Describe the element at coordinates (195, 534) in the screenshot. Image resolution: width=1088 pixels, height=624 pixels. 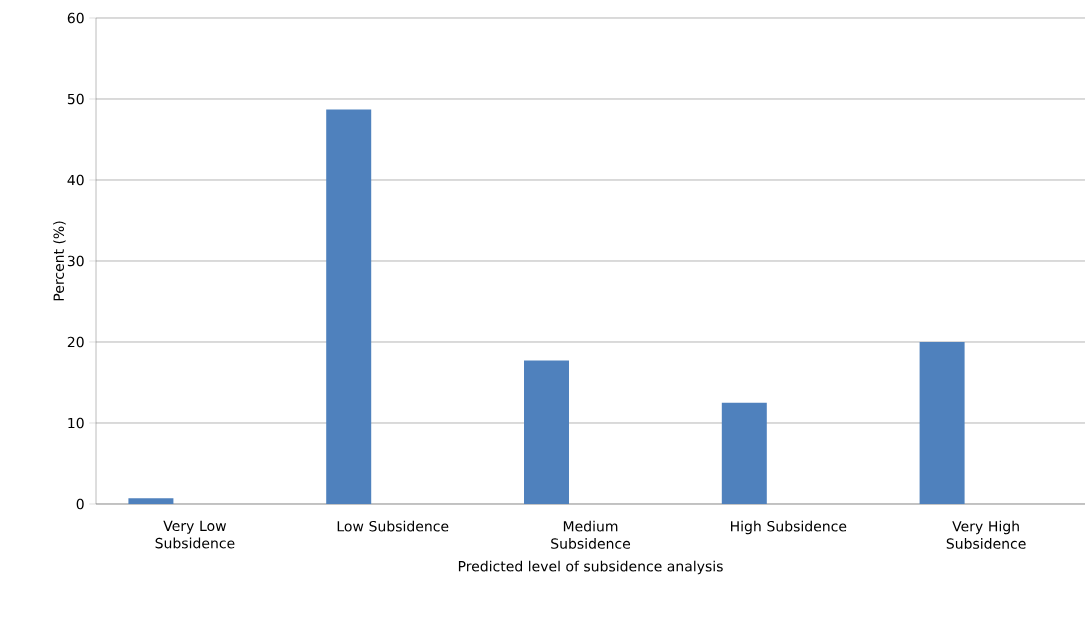
I see `x-tick-label: Very Low Subsidence` at that location.